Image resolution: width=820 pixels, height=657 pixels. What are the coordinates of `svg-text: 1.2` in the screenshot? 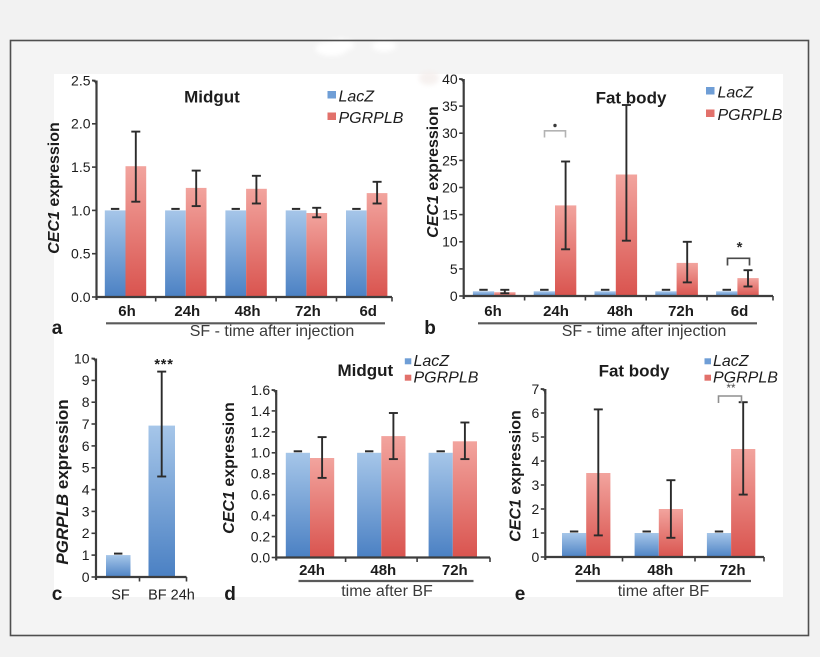 It's located at (261, 432).